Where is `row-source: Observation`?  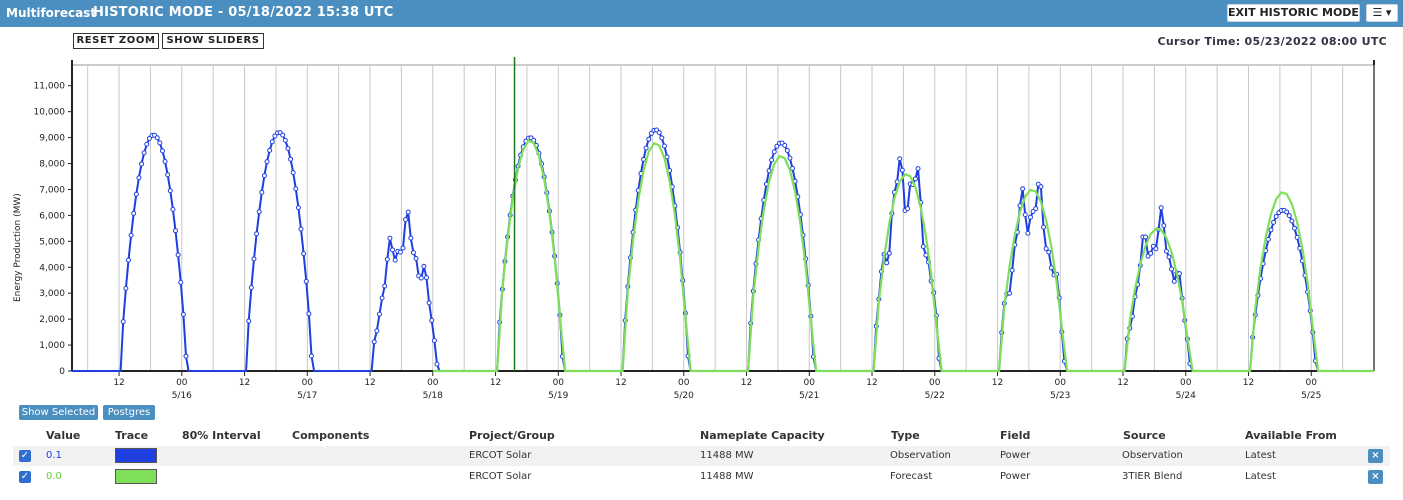
row-source: Observation is located at coordinates (1152, 455).